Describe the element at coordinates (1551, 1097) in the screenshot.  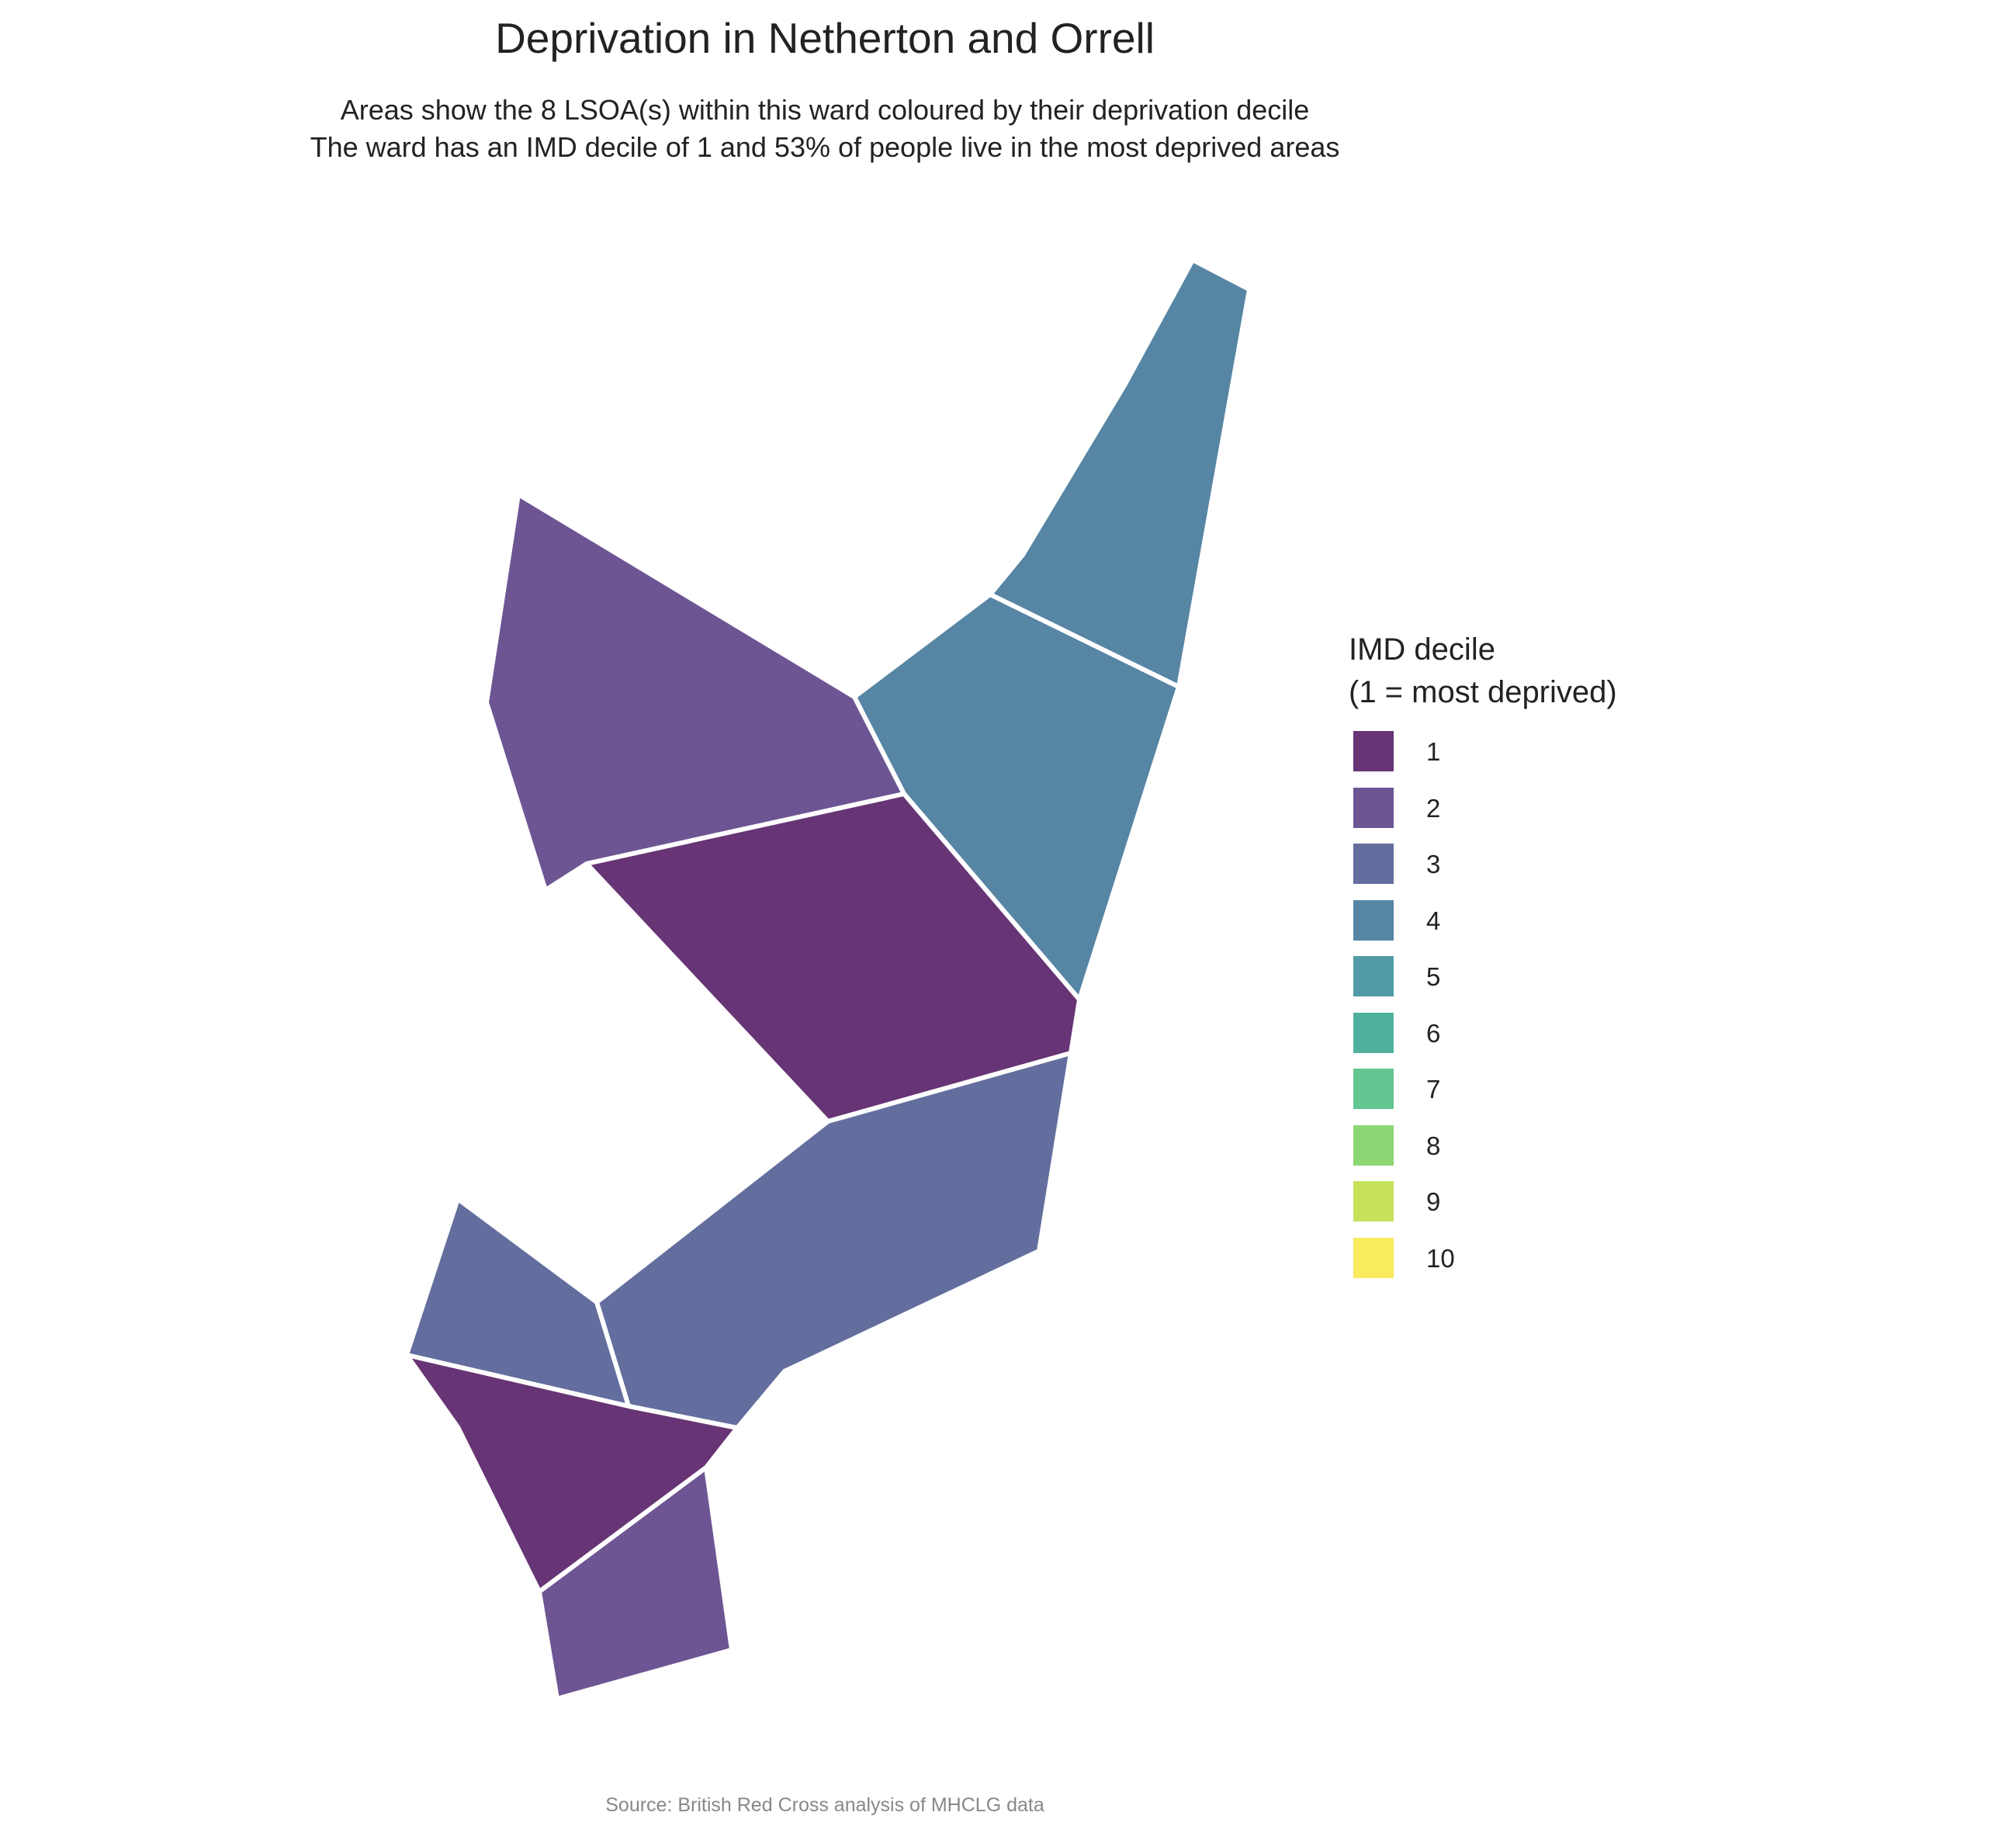
I see `legend-item: 7` at that location.